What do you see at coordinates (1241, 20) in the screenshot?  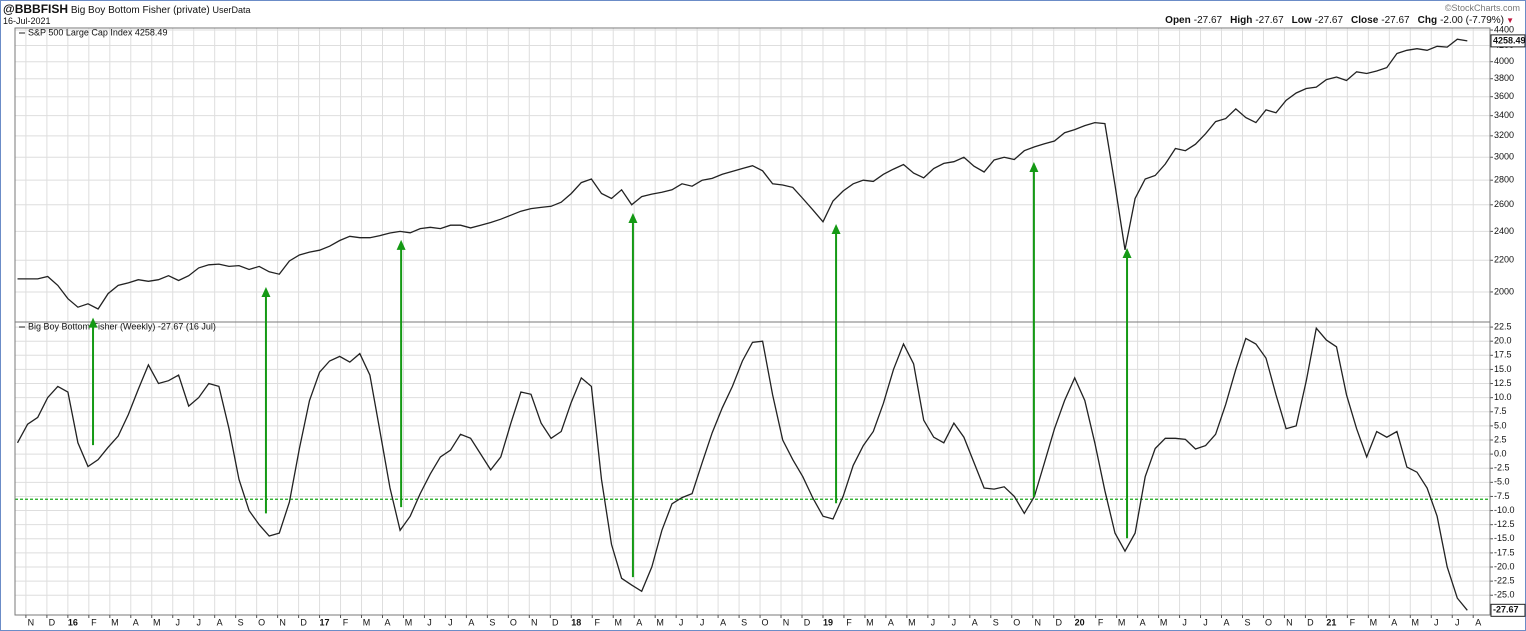 I see `quote-label: High` at bounding box center [1241, 20].